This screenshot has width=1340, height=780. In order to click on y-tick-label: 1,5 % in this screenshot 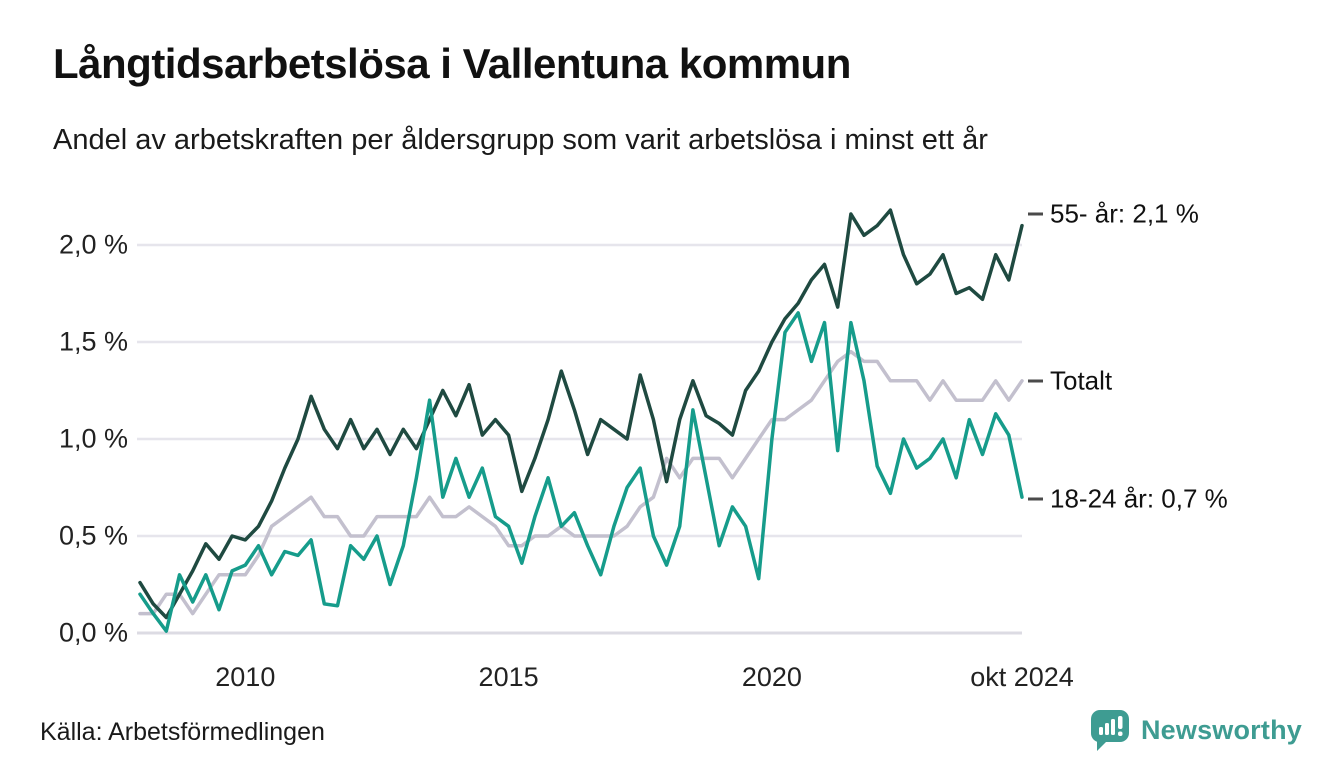, I will do `click(93, 341)`.